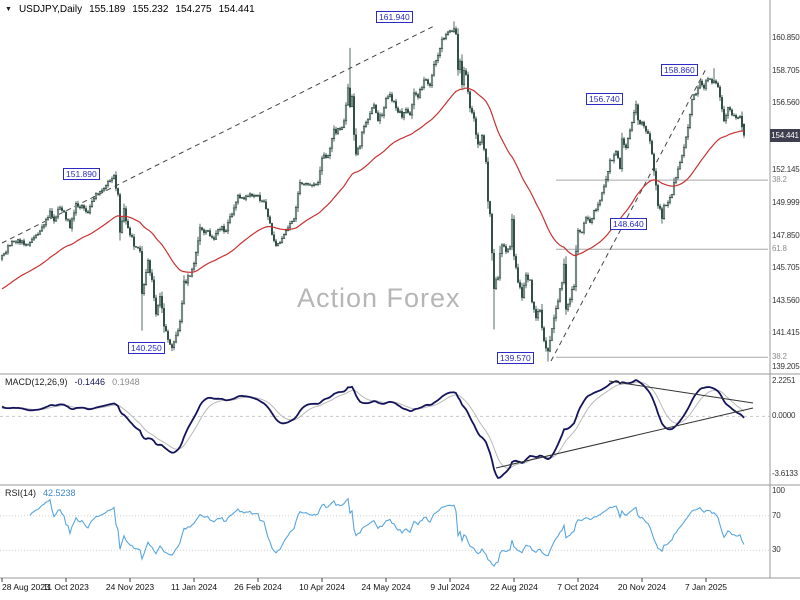  What do you see at coordinates (786, 235) in the screenshot?
I see `price-axis-label: 147.850` at bounding box center [786, 235].